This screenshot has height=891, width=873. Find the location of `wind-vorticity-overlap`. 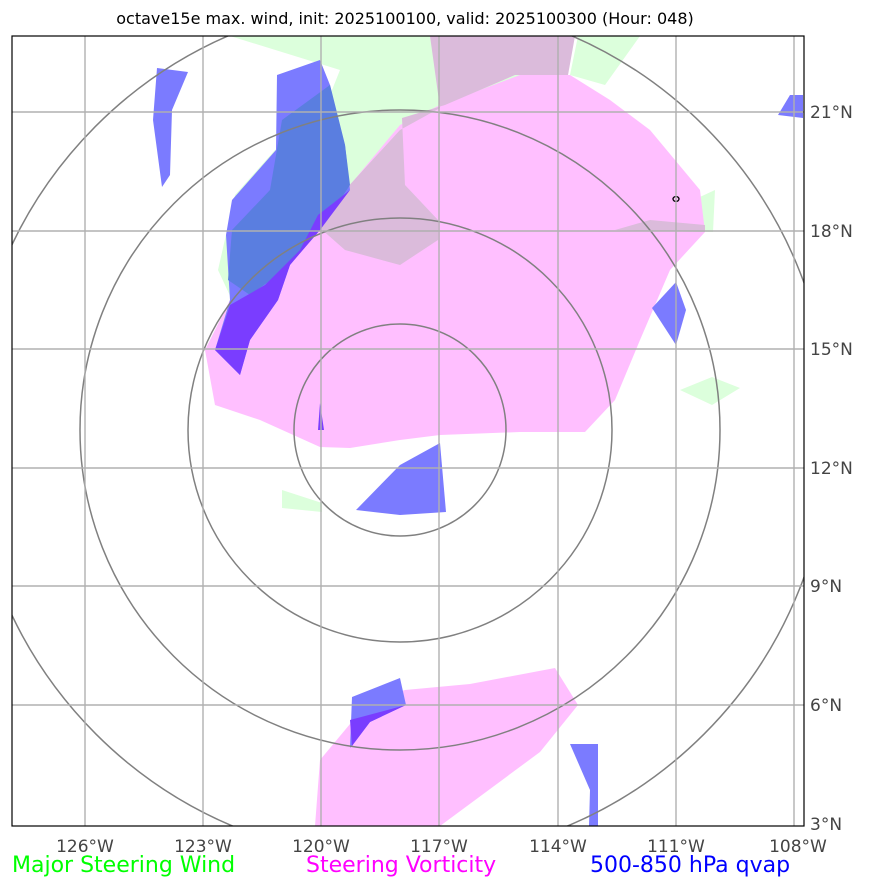

wind-vorticity-overlap is located at coordinates (447, 150).